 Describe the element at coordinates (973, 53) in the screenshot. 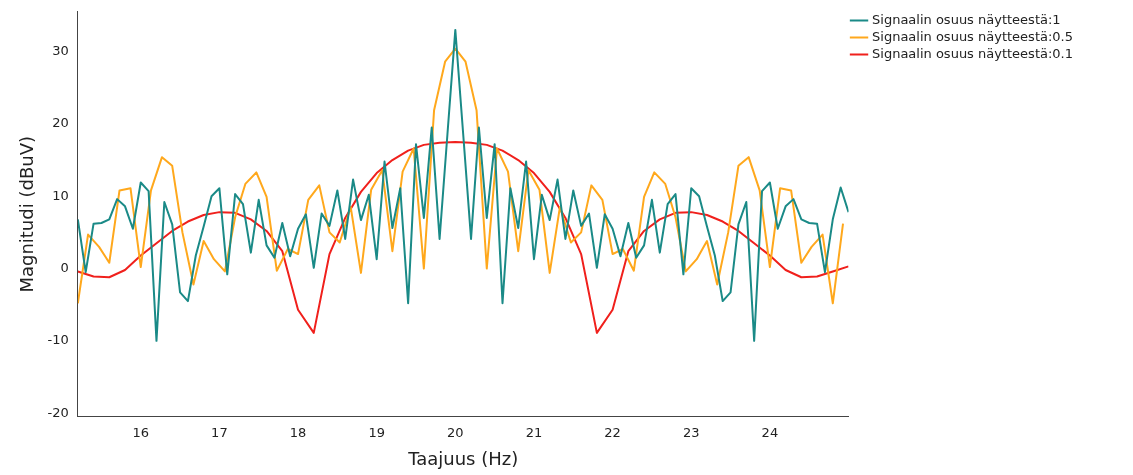

I see `legend-label: Signaalin osuus näytteestä:0.1` at that location.